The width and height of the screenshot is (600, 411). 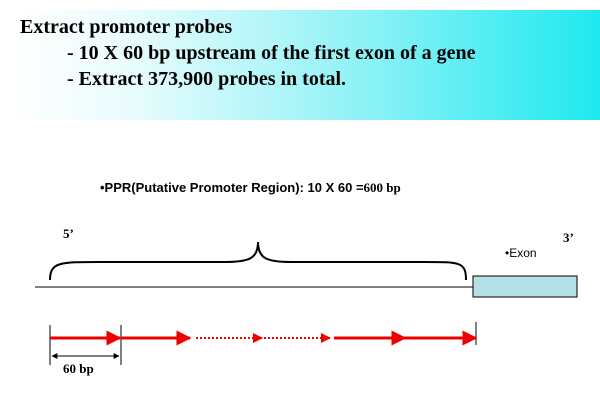 What do you see at coordinates (521, 253) in the screenshot?
I see `exon-label: •Exon` at bounding box center [521, 253].